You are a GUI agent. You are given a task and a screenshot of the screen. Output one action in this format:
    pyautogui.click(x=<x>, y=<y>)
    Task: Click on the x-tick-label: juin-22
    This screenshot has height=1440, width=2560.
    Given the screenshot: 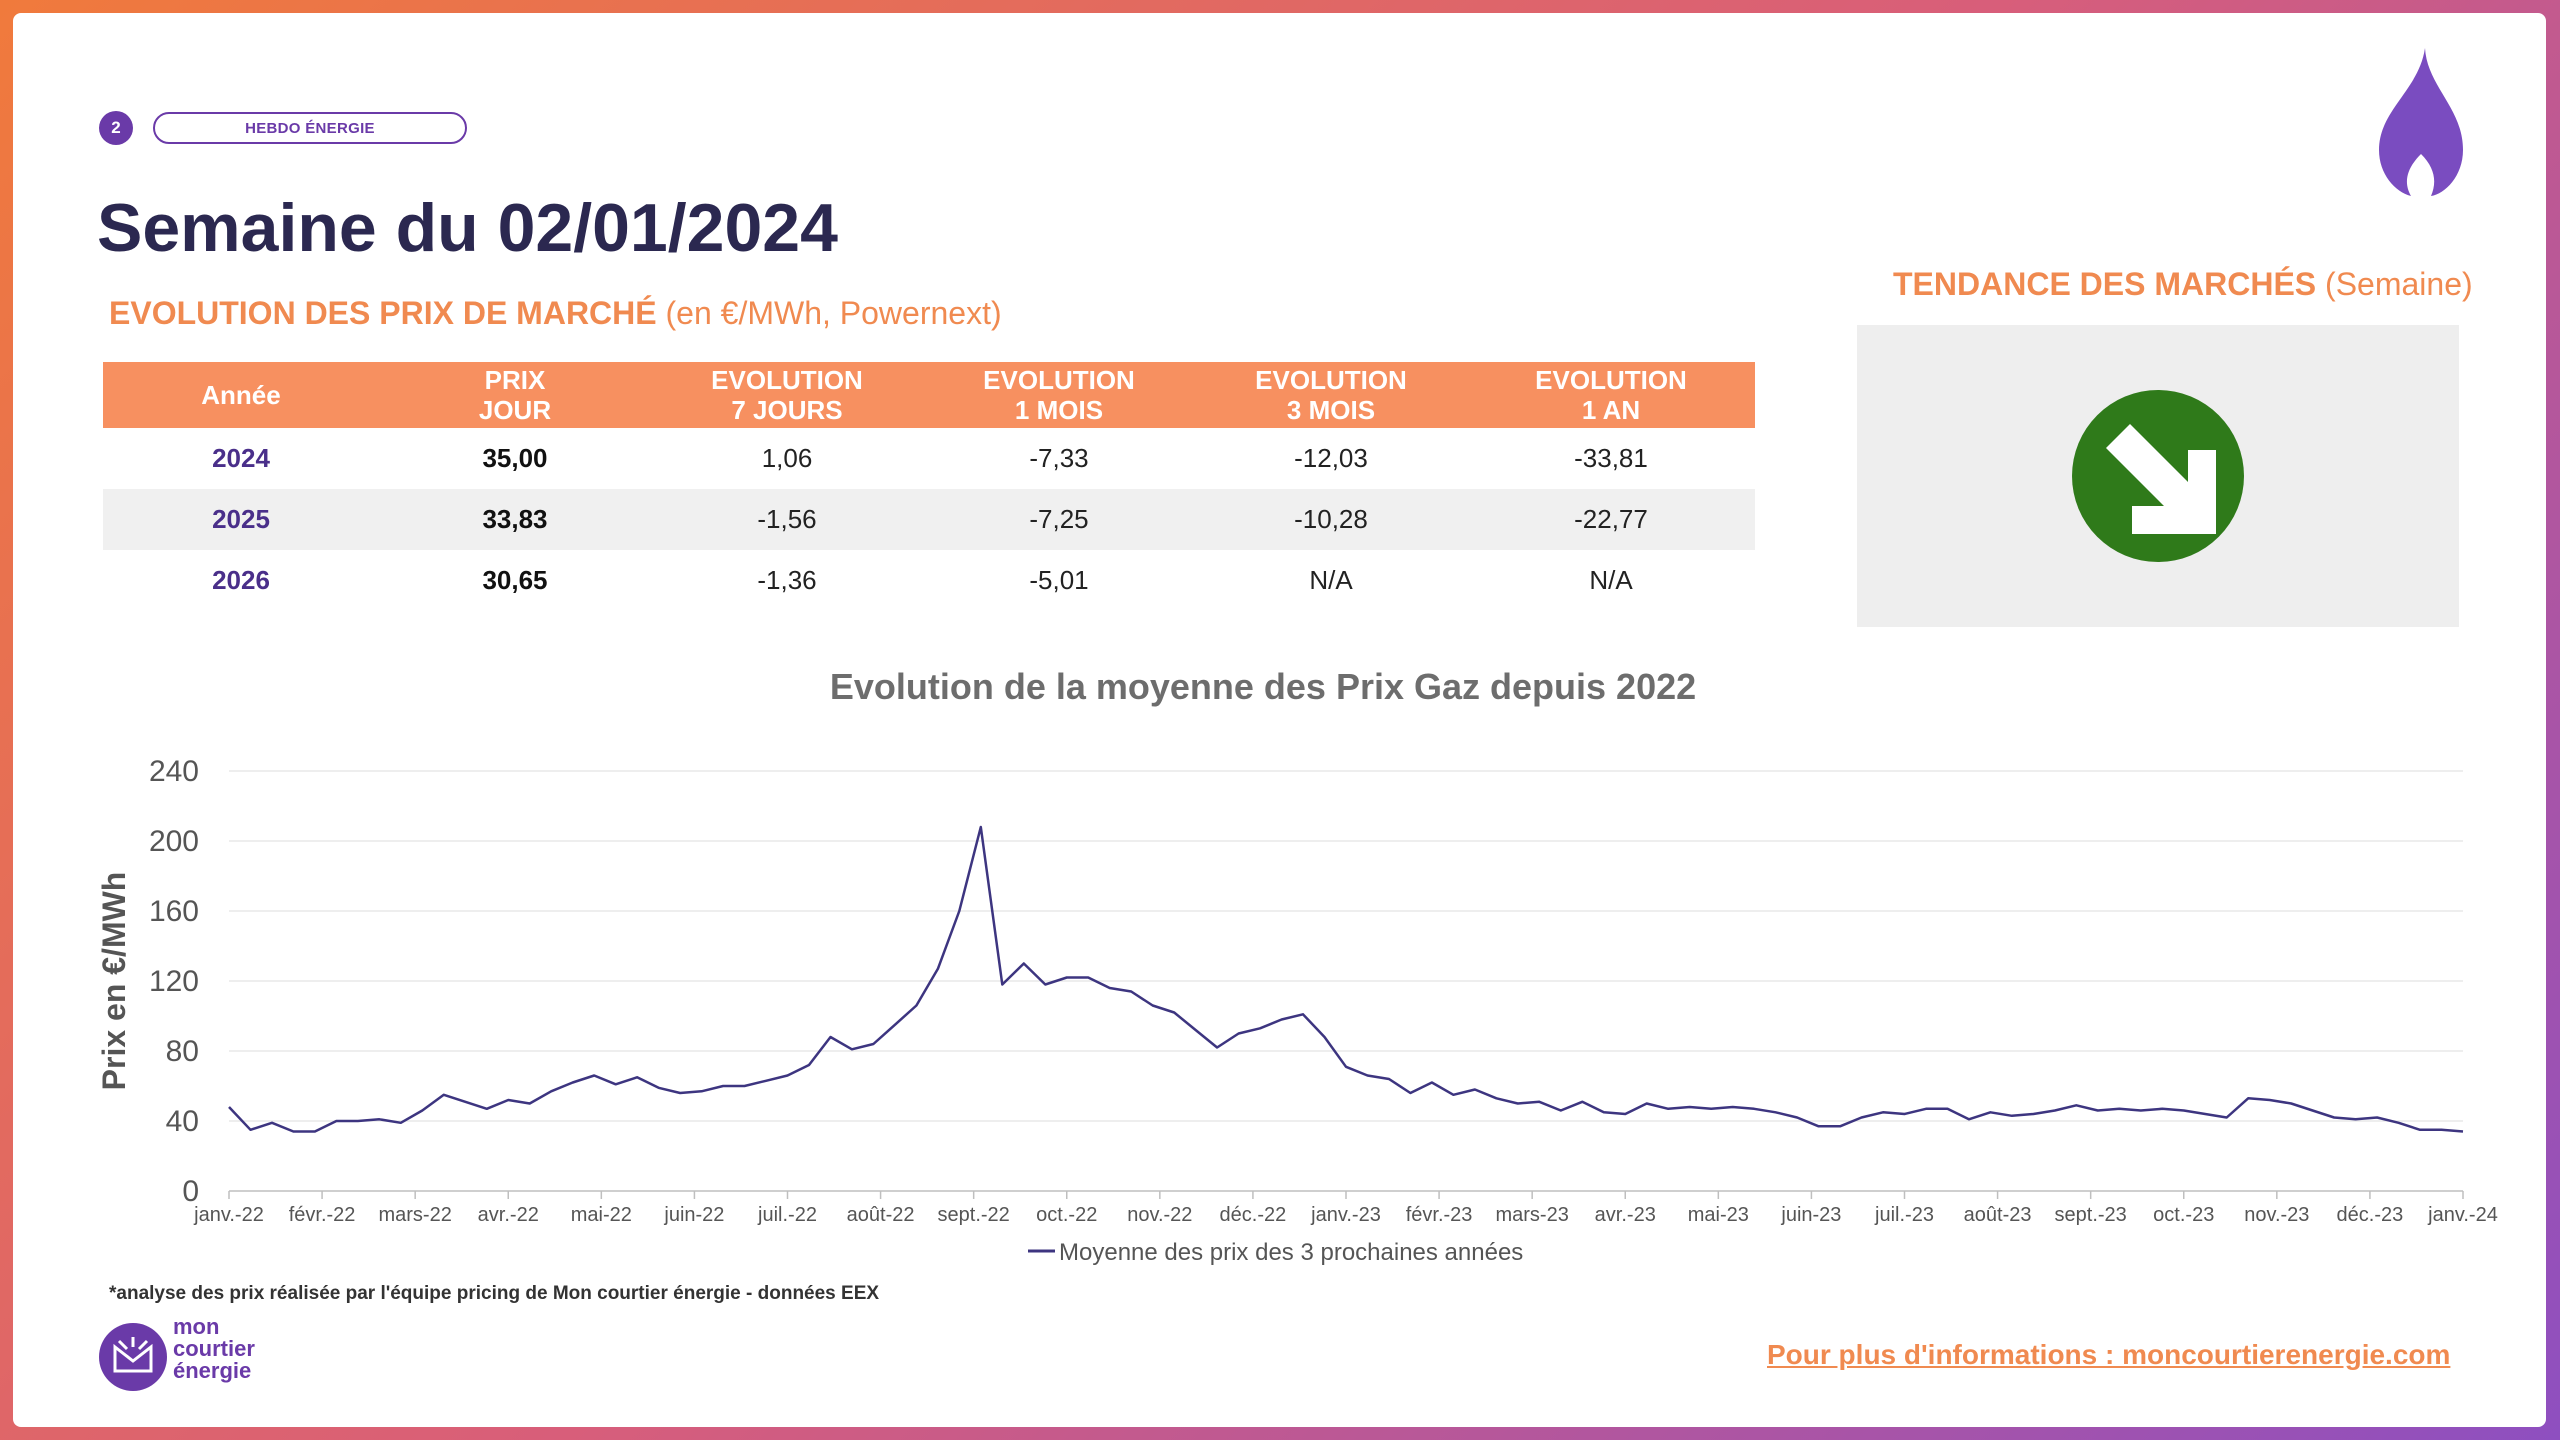 What is the action you would take?
    pyautogui.click(x=693, y=1215)
    